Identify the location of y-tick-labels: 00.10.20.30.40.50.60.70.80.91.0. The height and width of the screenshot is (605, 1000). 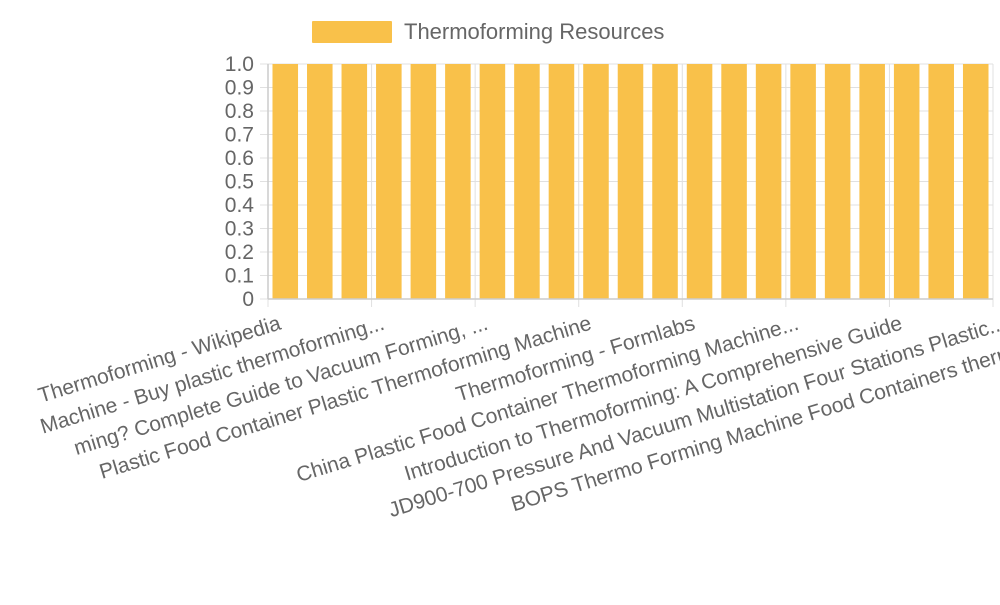
(240, 182).